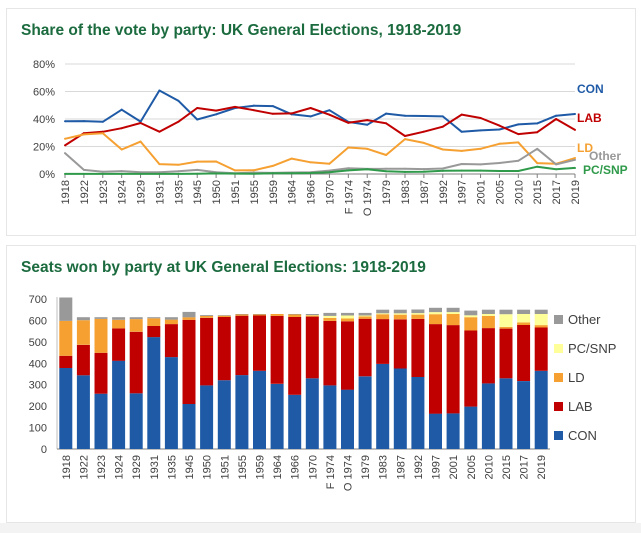  I want to click on x-tick-label: O 1974, so click(349, 473).